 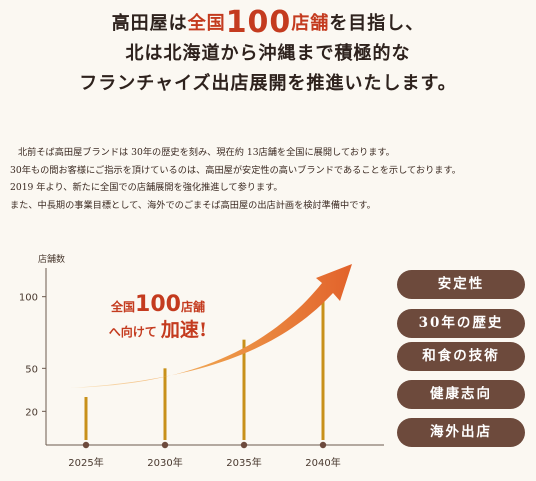 I want to click on x-tick-label: 2040年, so click(x=322, y=462).